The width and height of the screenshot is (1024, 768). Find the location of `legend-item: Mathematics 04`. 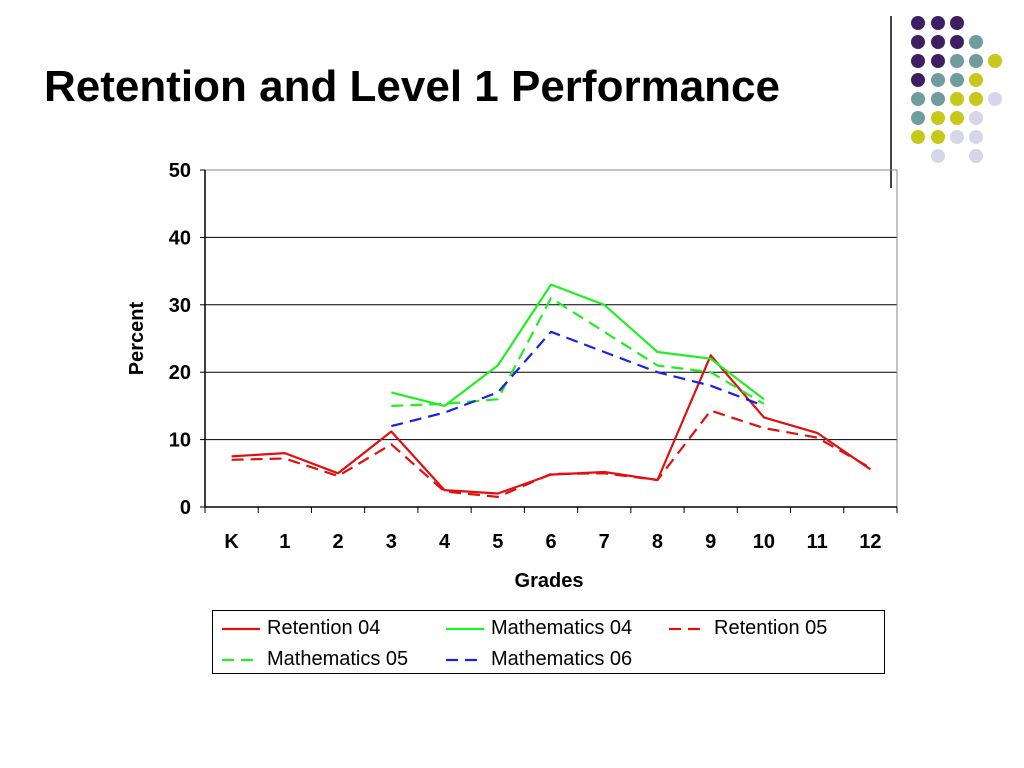

legend-item: Mathematics 04 is located at coordinates (538, 628).